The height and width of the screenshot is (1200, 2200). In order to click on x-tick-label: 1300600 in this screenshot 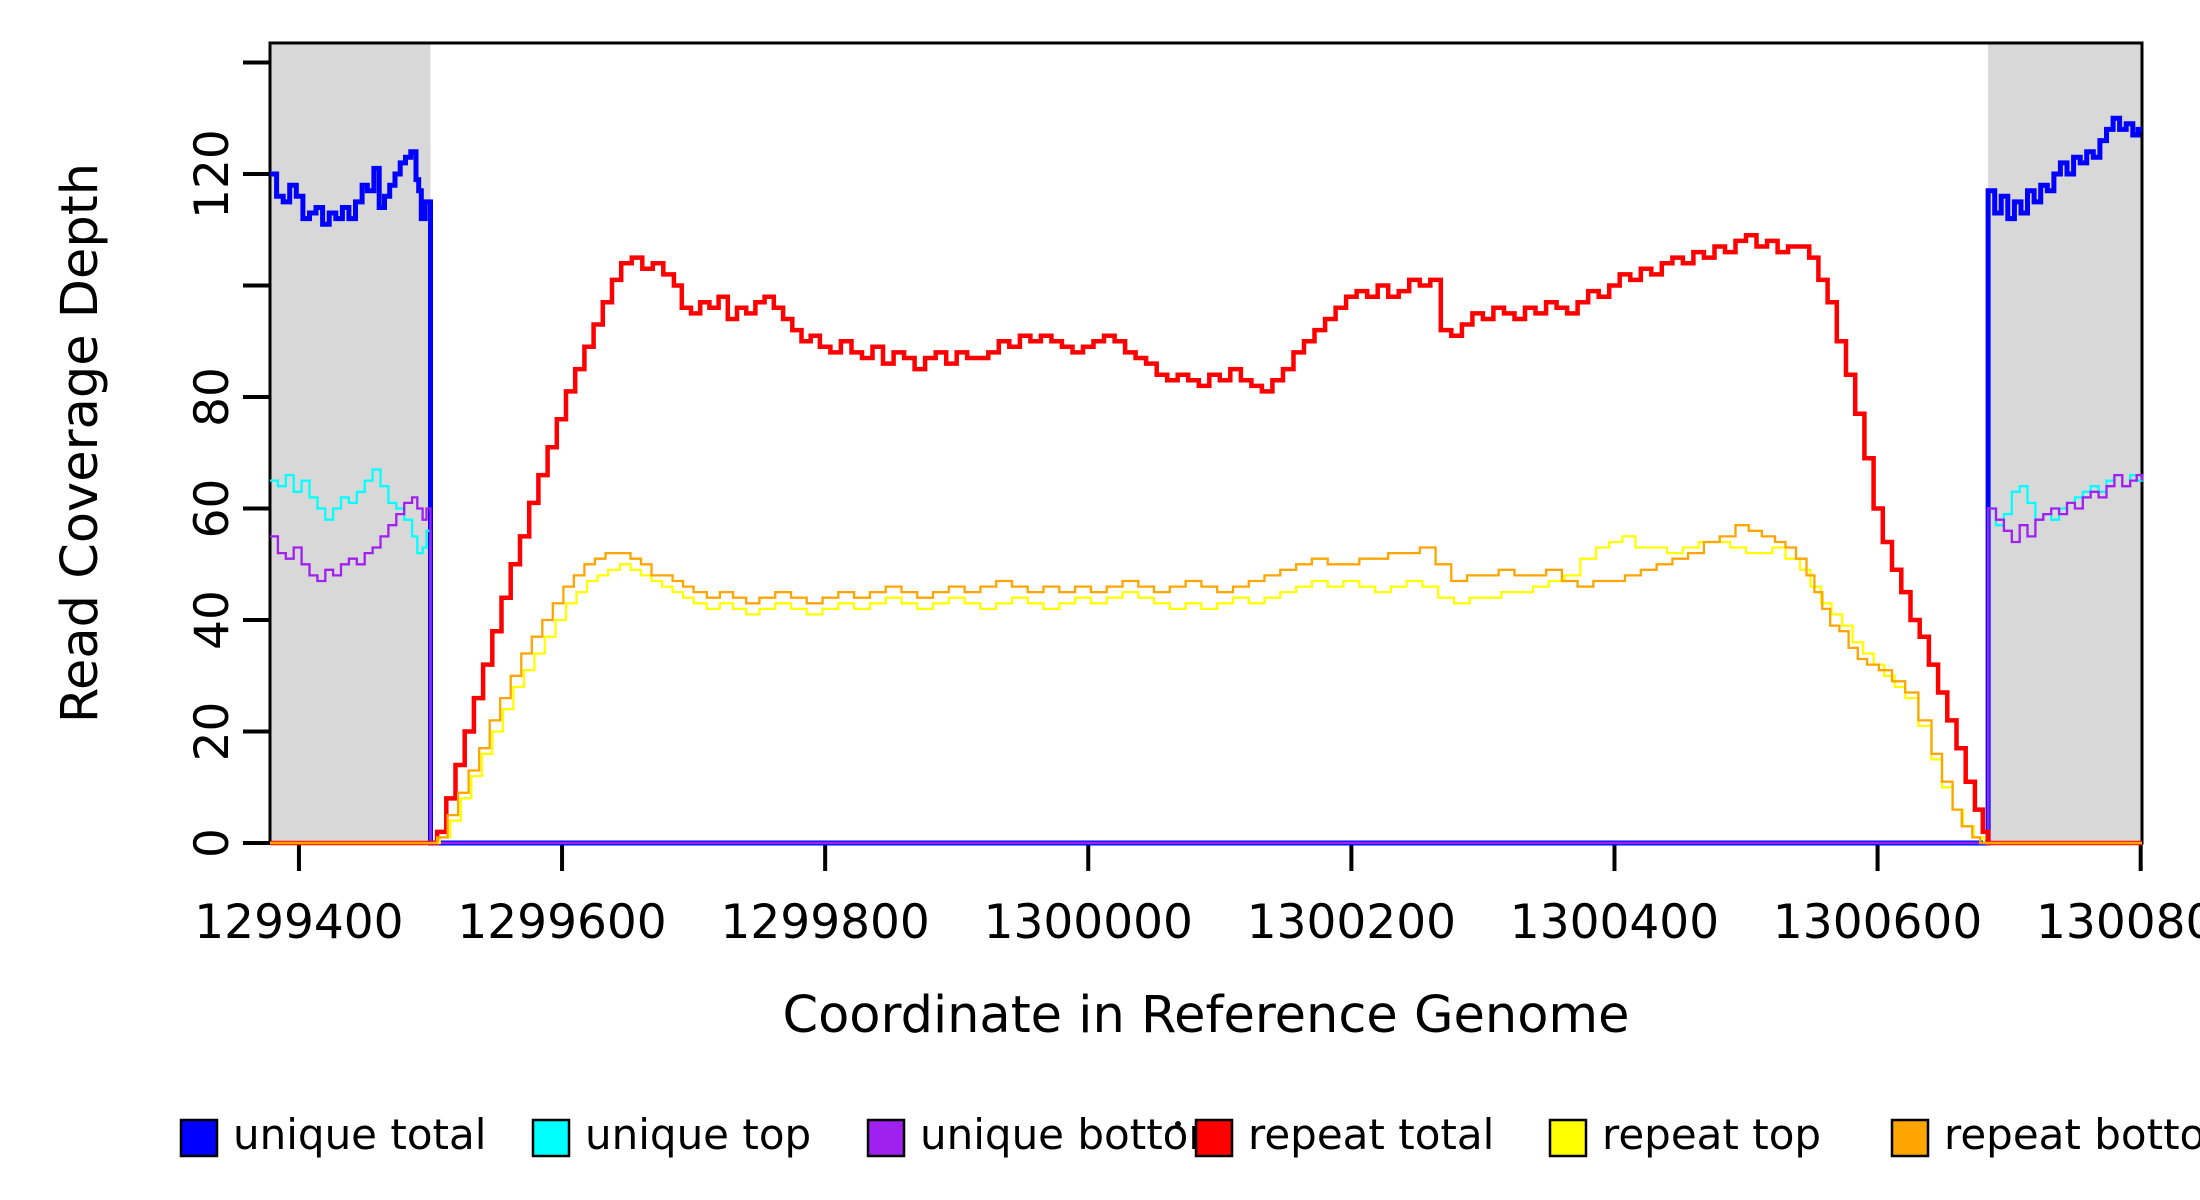, I will do `click(1877, 922)`.